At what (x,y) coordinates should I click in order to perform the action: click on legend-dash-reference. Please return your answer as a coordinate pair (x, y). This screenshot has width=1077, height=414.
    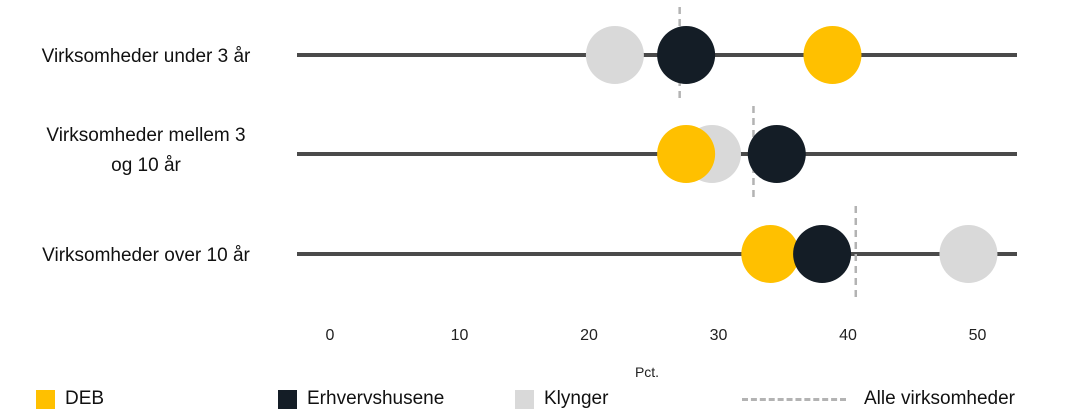
    Looking at the image, I should click on (794, 399).